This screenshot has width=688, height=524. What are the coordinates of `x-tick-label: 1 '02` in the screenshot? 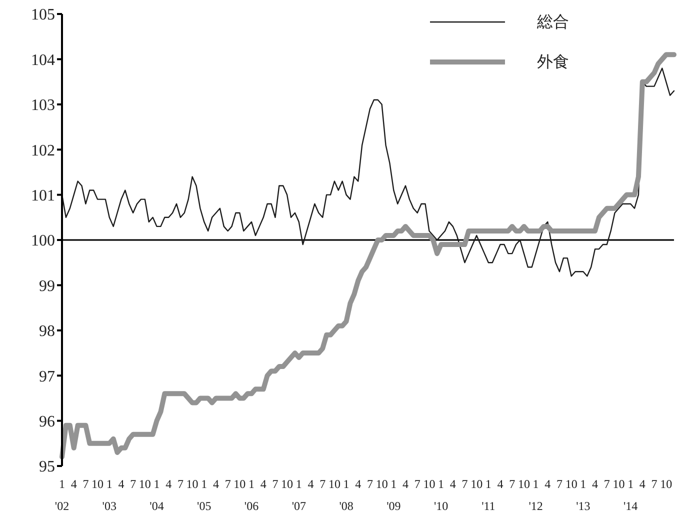 It's located at (62, 495).